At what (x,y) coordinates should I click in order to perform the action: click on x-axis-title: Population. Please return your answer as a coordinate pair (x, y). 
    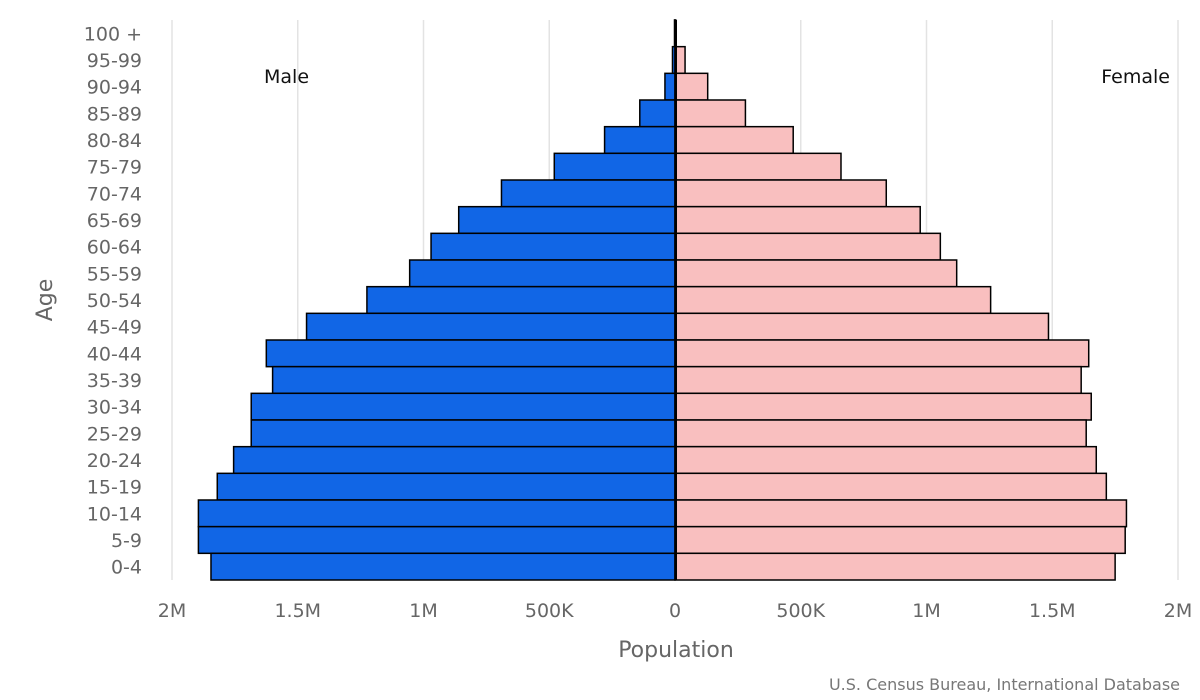
    Looking at the image, I should click on (676, 650).